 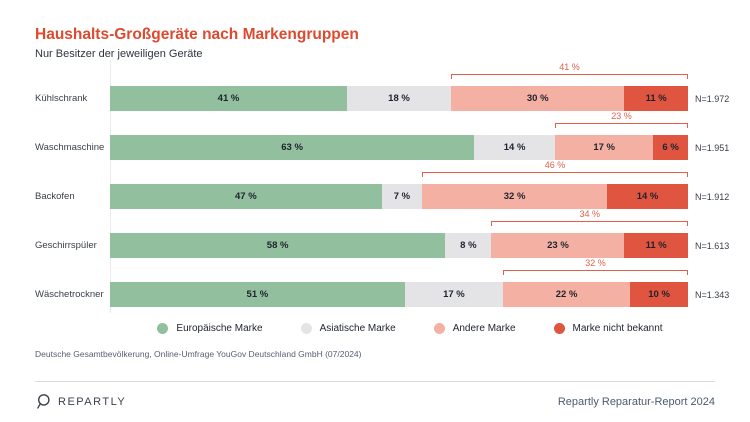 What do you see at coordinates (119, 54) in the screenshot?
I see `page-subtitle: Nur Besitzer der jeweiligen Geräte` at bounding box center [119, 54].